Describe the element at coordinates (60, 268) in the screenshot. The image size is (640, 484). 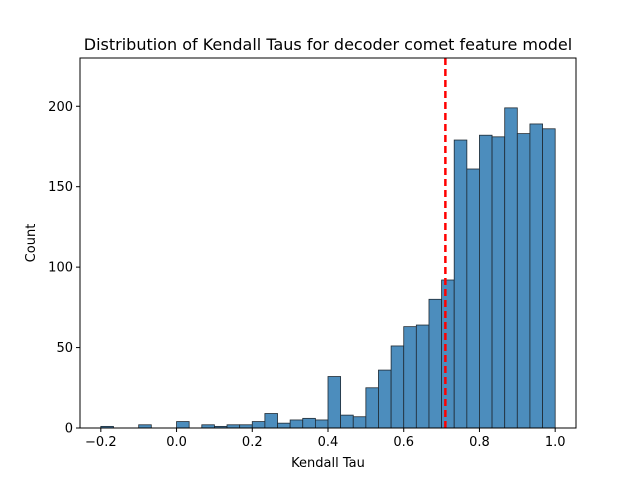
I see `y-tick-label: 100` at that location.